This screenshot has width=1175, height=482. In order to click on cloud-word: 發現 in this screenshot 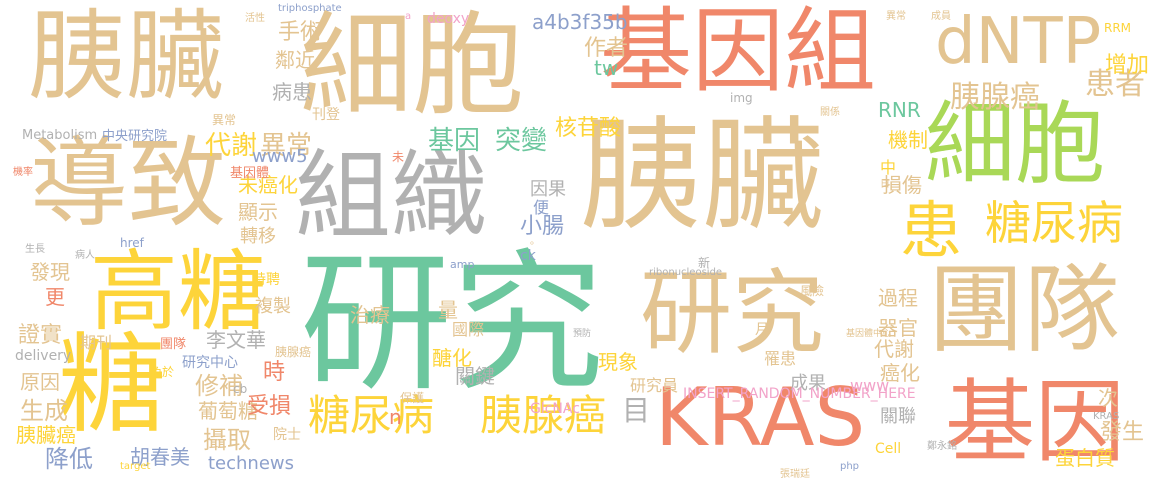, I will do `click(50, 272)`.